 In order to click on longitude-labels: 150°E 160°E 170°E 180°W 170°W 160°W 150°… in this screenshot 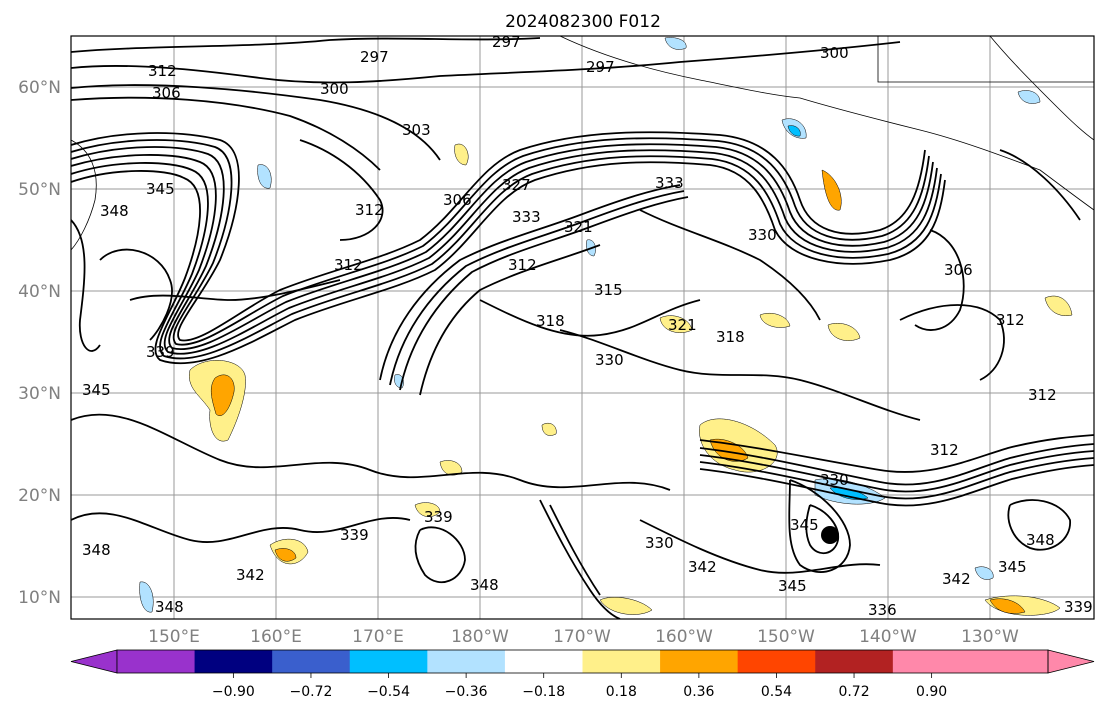, I will do `click(583, 637)`.